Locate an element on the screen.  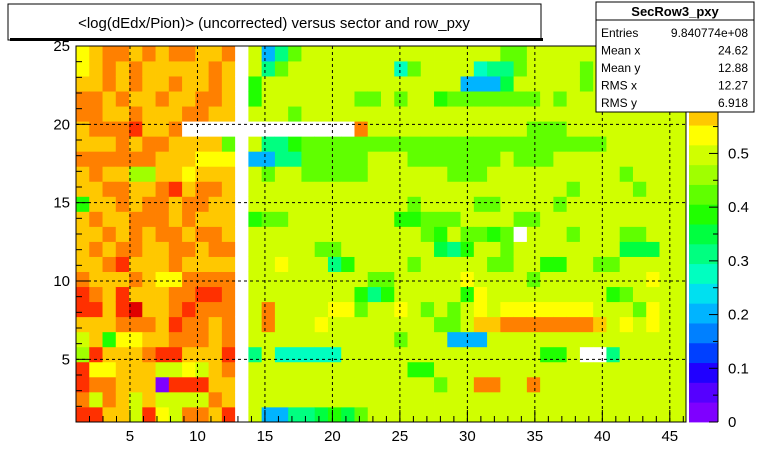
x-tick-label: 15 is located at coordinates (265, 436).